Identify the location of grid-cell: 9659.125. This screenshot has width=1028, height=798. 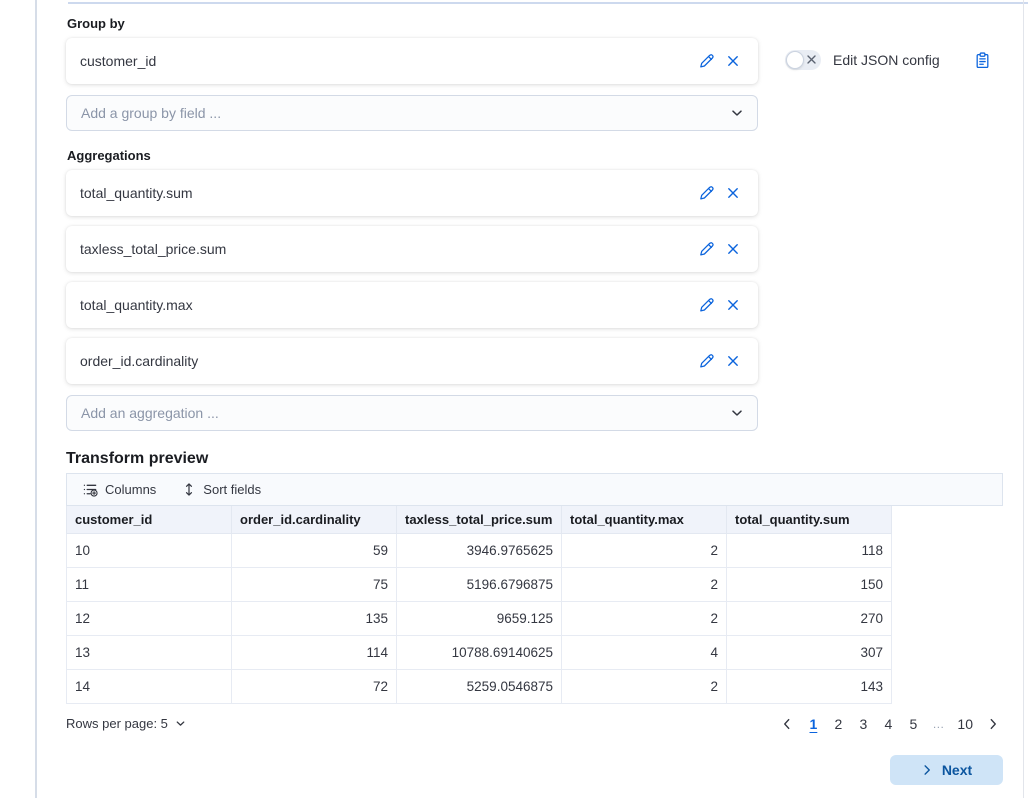
(479, 618).